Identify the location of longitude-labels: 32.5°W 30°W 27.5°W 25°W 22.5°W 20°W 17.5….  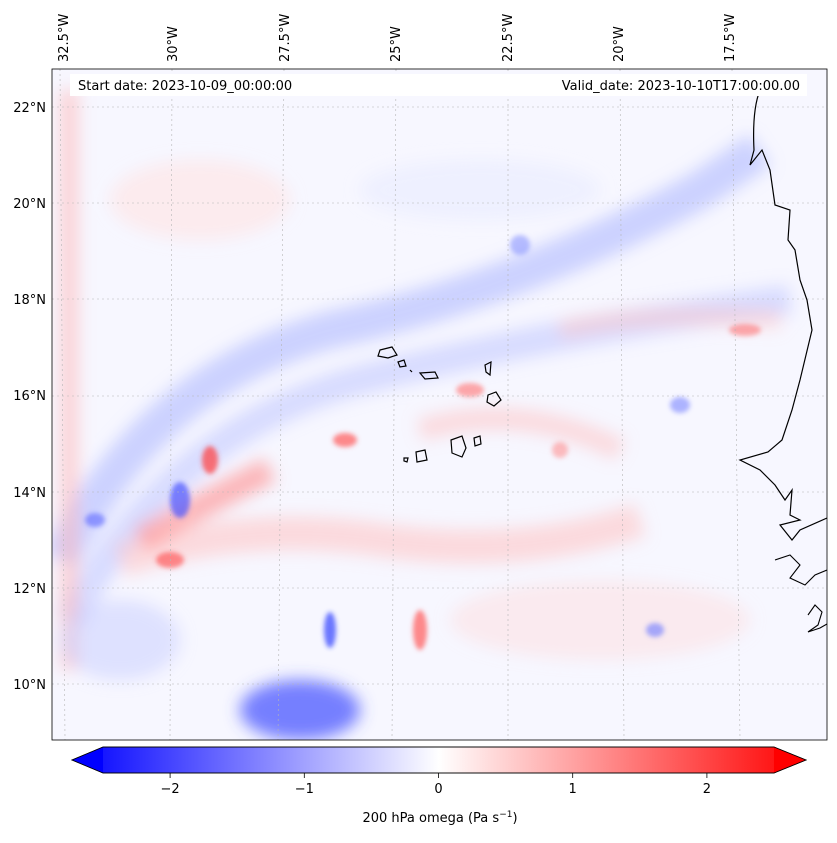
(397, 38).